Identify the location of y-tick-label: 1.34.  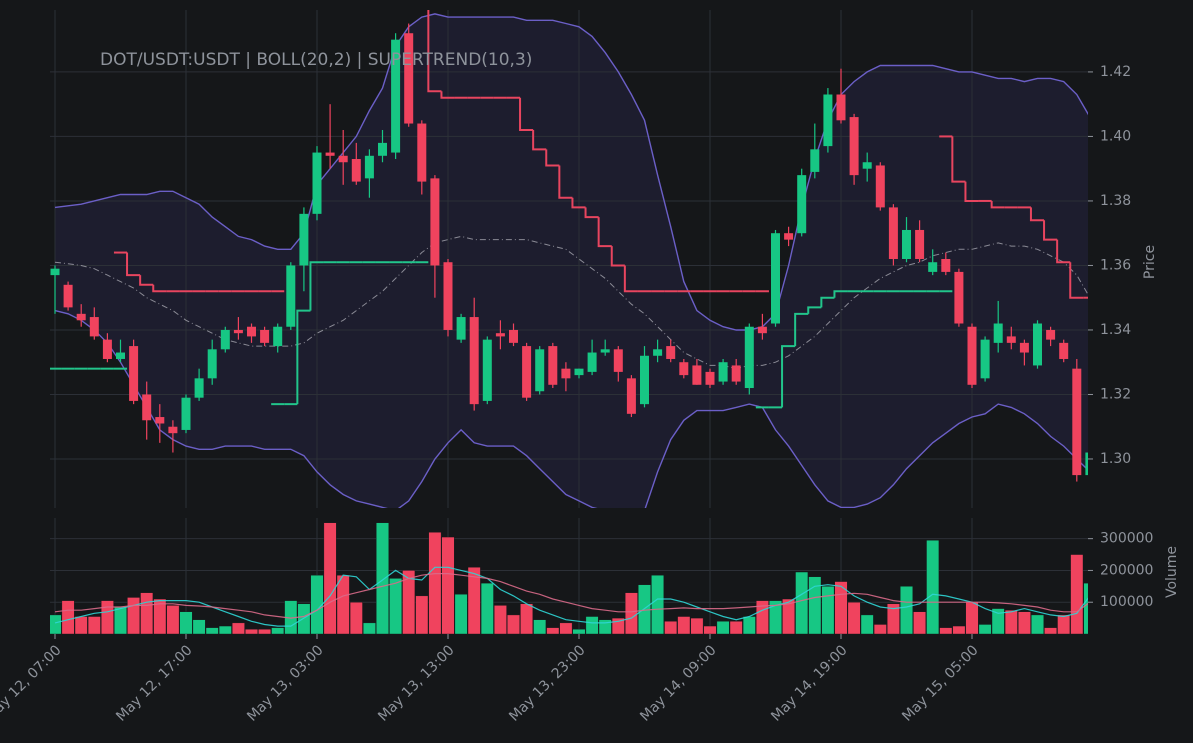
(1115, 330).